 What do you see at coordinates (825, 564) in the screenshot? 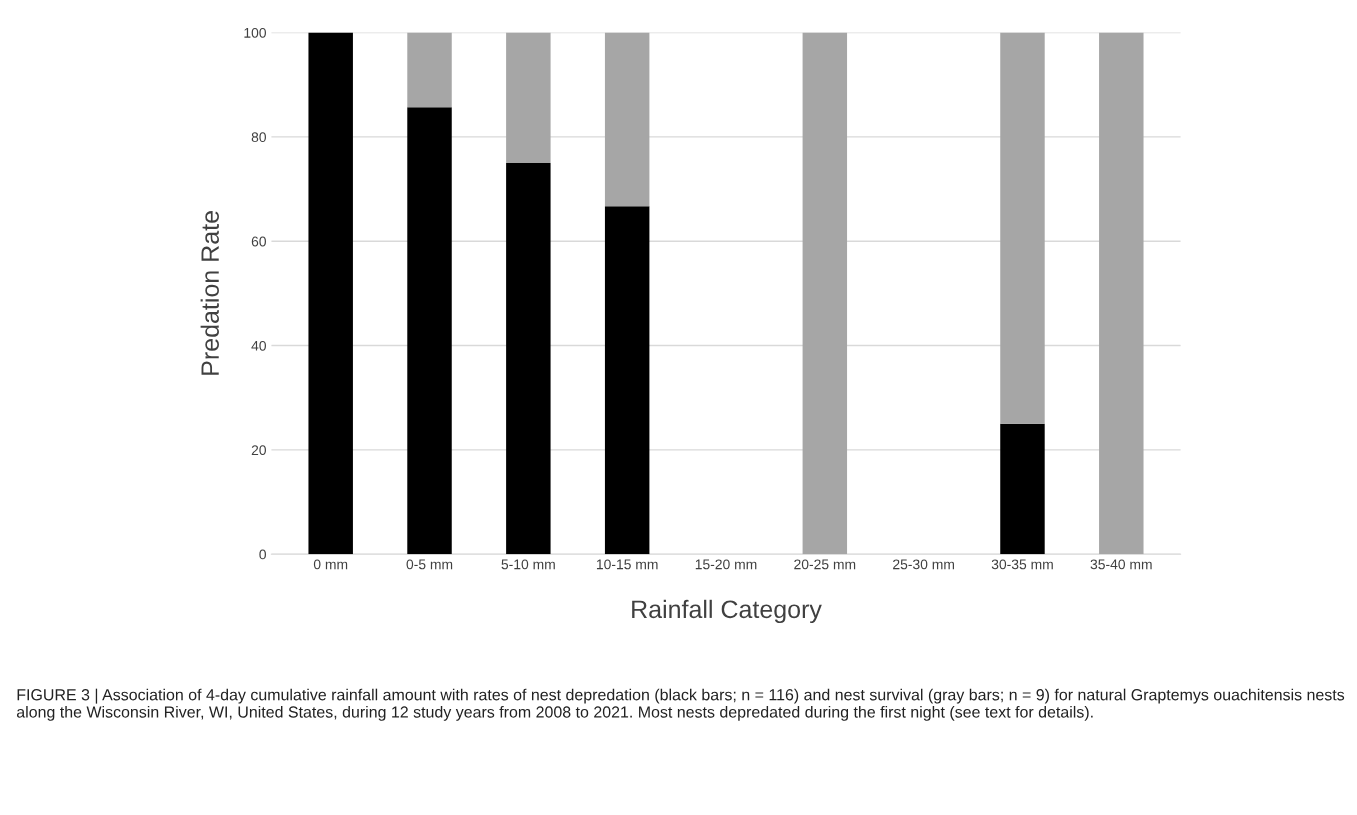
I see `x-tick-label: 20-25 mm` at bounding box center [825, 564].